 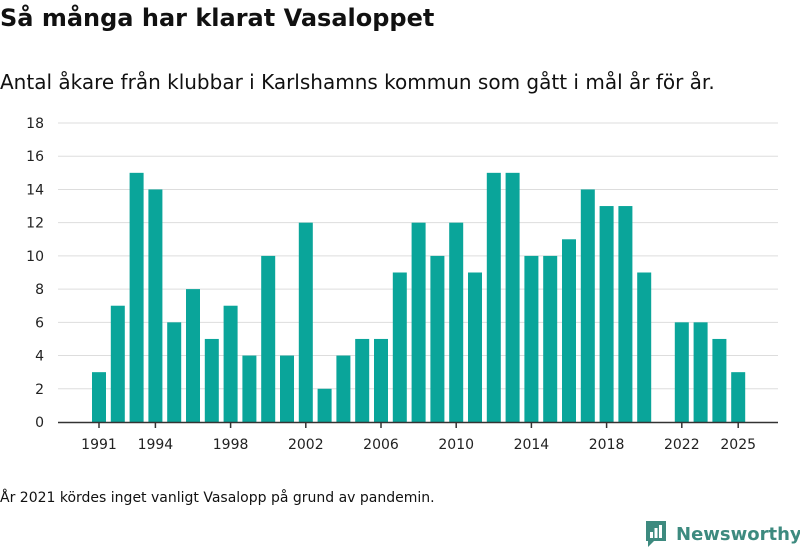 What do you see at coordinates (550, 338) in the screenshot?
I see `bar-2015` at bounding box center [550, 338].